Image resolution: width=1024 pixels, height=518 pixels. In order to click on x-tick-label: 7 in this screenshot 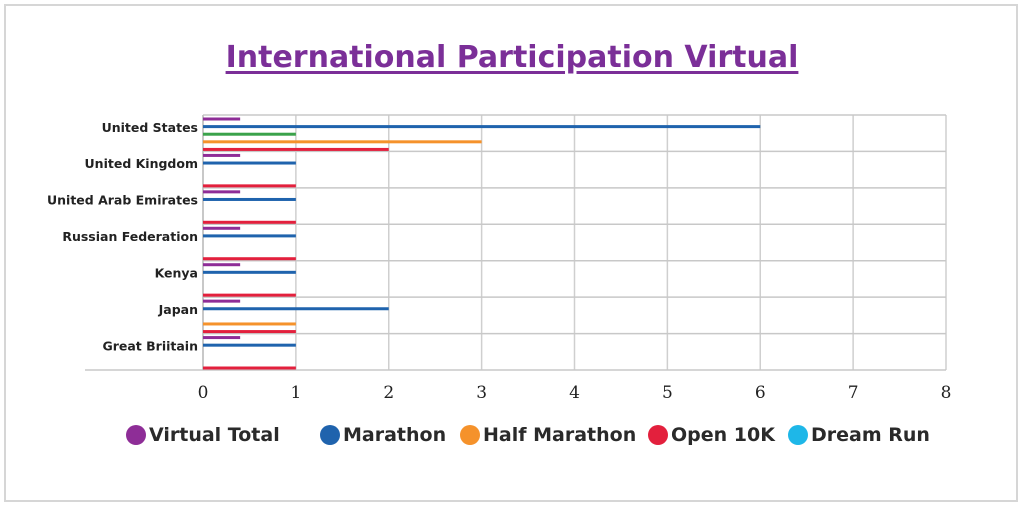, I will do `click(853, 393)`.